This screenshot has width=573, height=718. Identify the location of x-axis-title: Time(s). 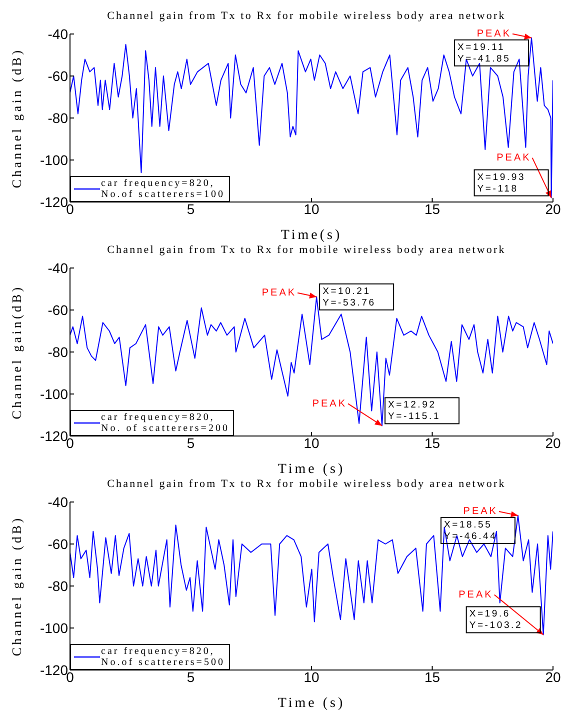
(311, 235).